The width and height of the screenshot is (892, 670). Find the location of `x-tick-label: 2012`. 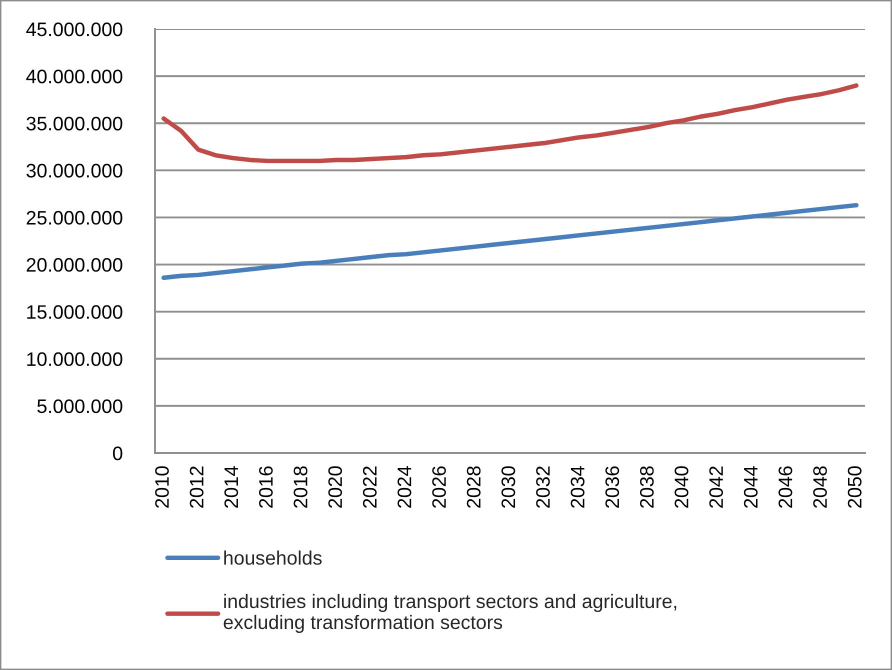

x-tick-label: 2012 is located at coordinates (197, 487).